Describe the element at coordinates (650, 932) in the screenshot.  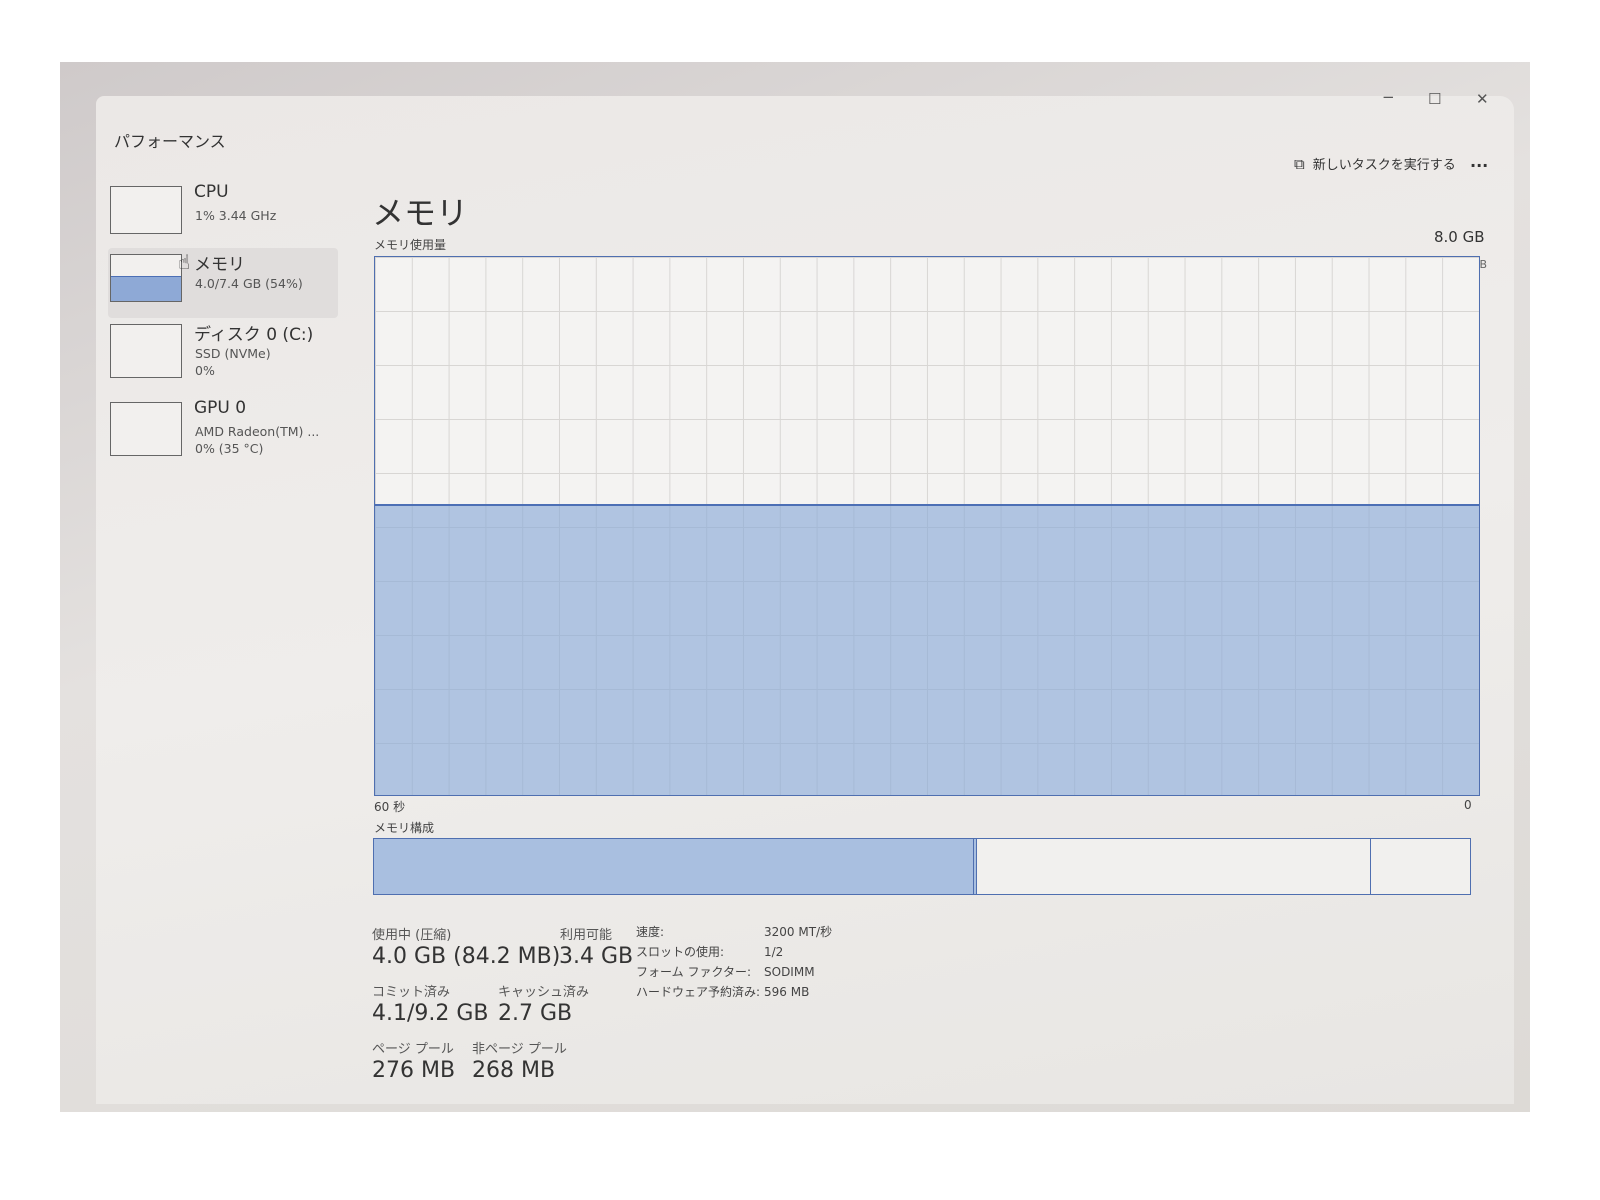
I see `spec-key: 速度:` at that location.